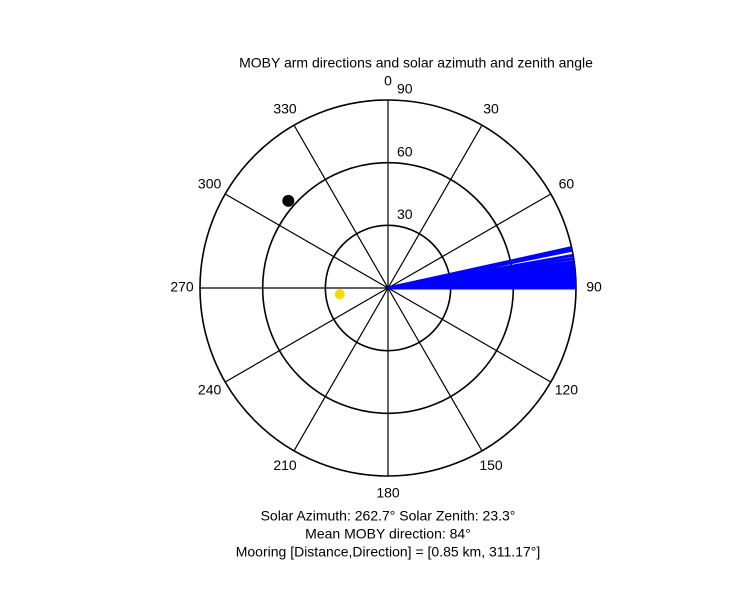 The height and width of the screenshot is (600, 750). What do you see at coordinates (388, 534) in the screenshot?
I see `annotation: Mean MOBY direction: 84°` at bounding box center [388, 534].